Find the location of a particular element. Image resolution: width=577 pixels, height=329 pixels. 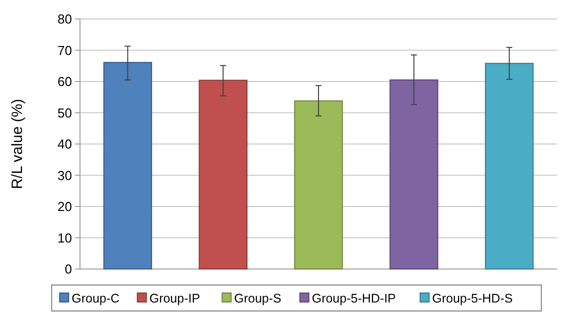

y-tick-label: 50 is located at coordinates (65, 112).